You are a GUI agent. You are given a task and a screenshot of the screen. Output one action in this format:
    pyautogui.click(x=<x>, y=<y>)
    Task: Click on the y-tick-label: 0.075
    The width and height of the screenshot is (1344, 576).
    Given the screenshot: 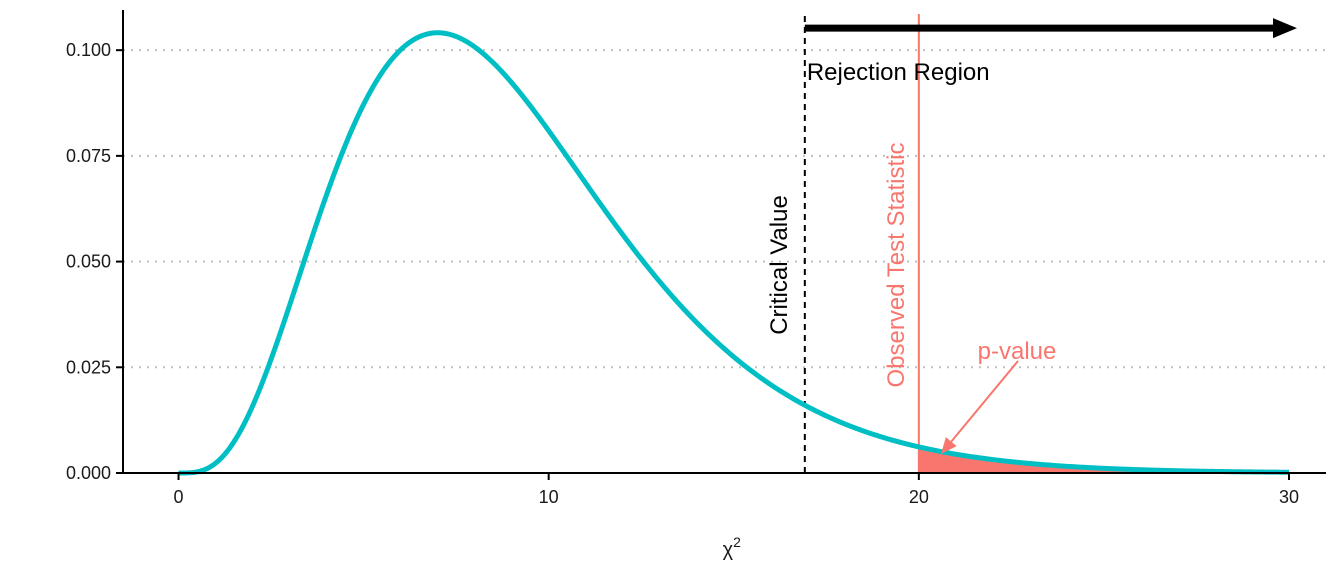 What is the action you would take?
    pyautogui.click(x=88, y=156)
    